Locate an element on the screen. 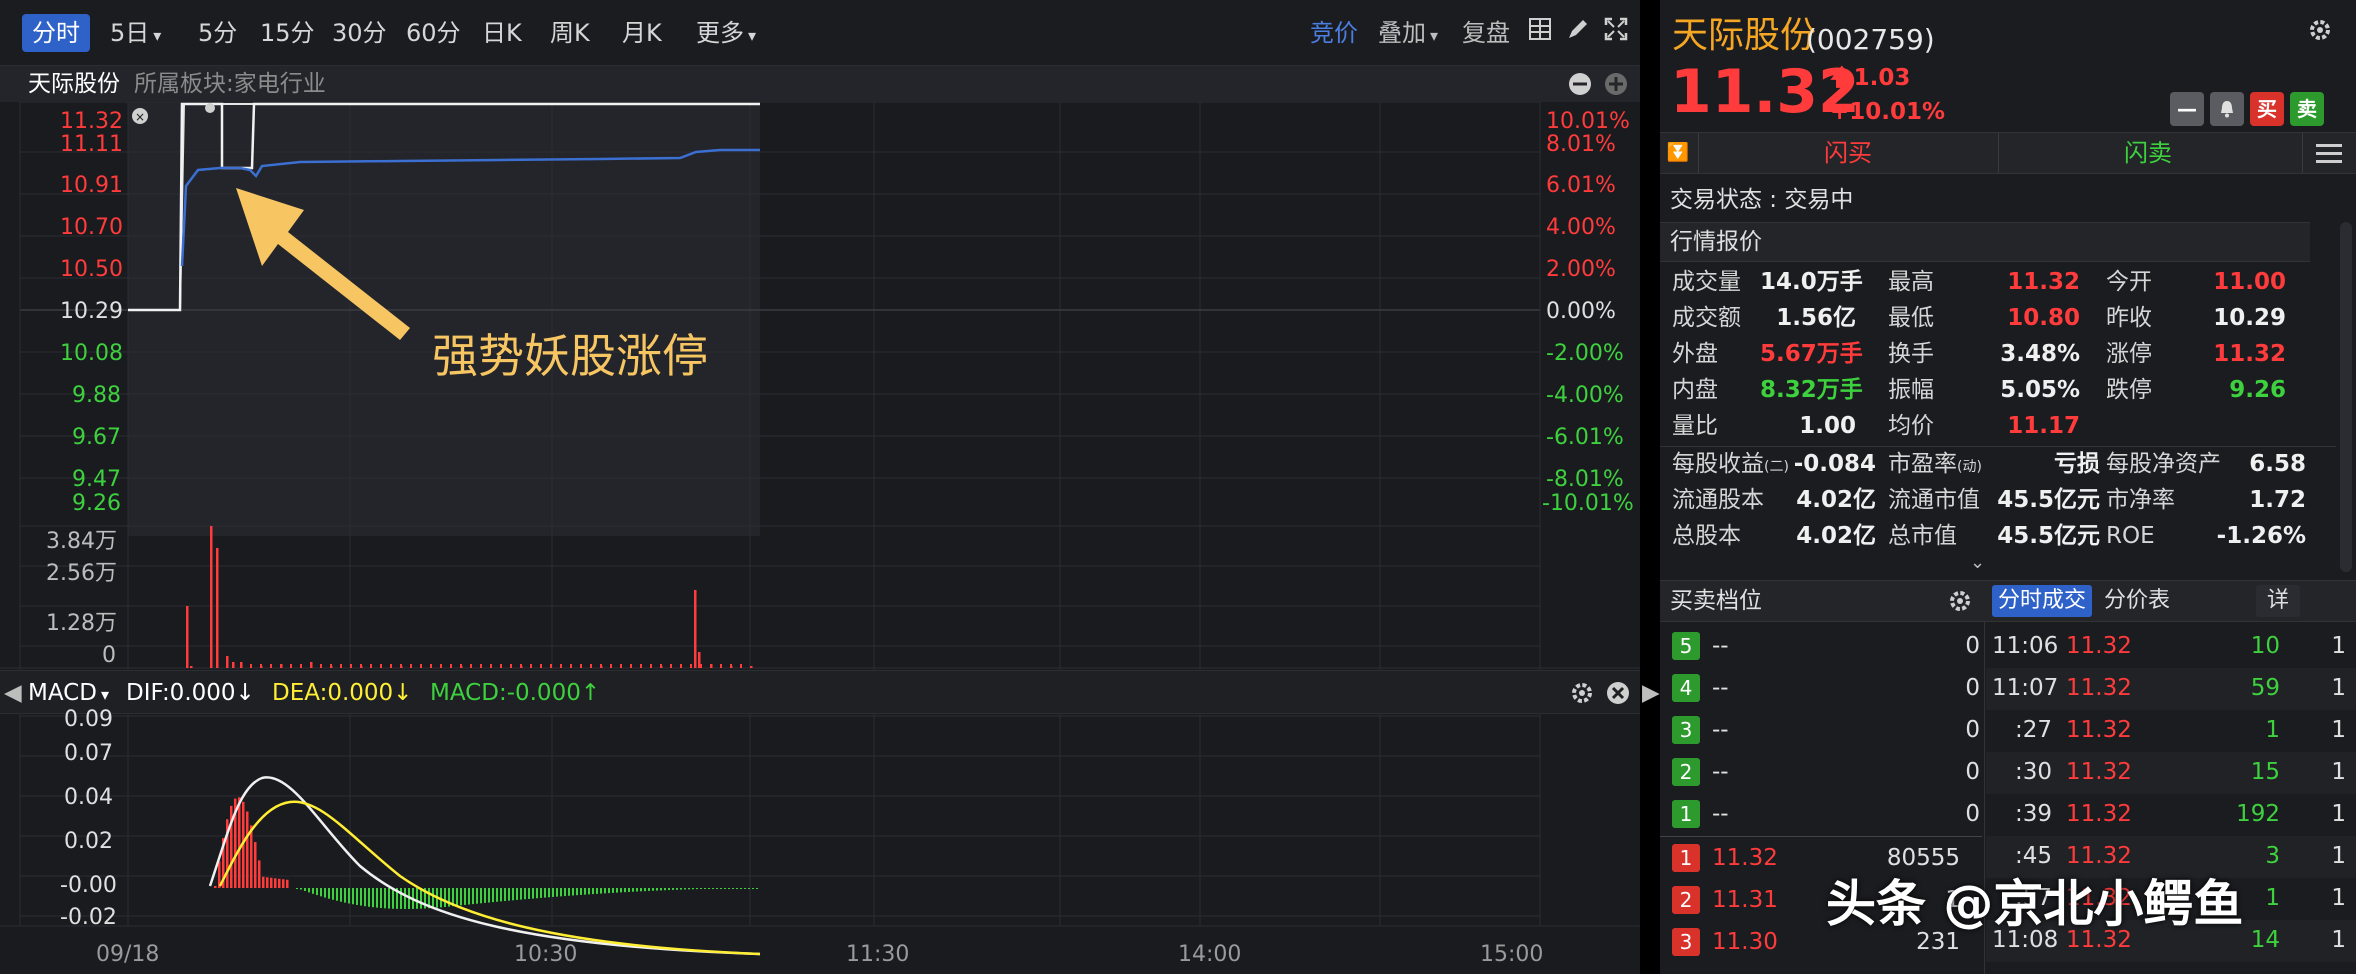  price-label: 9.88 is located at coordinates (96, 395).